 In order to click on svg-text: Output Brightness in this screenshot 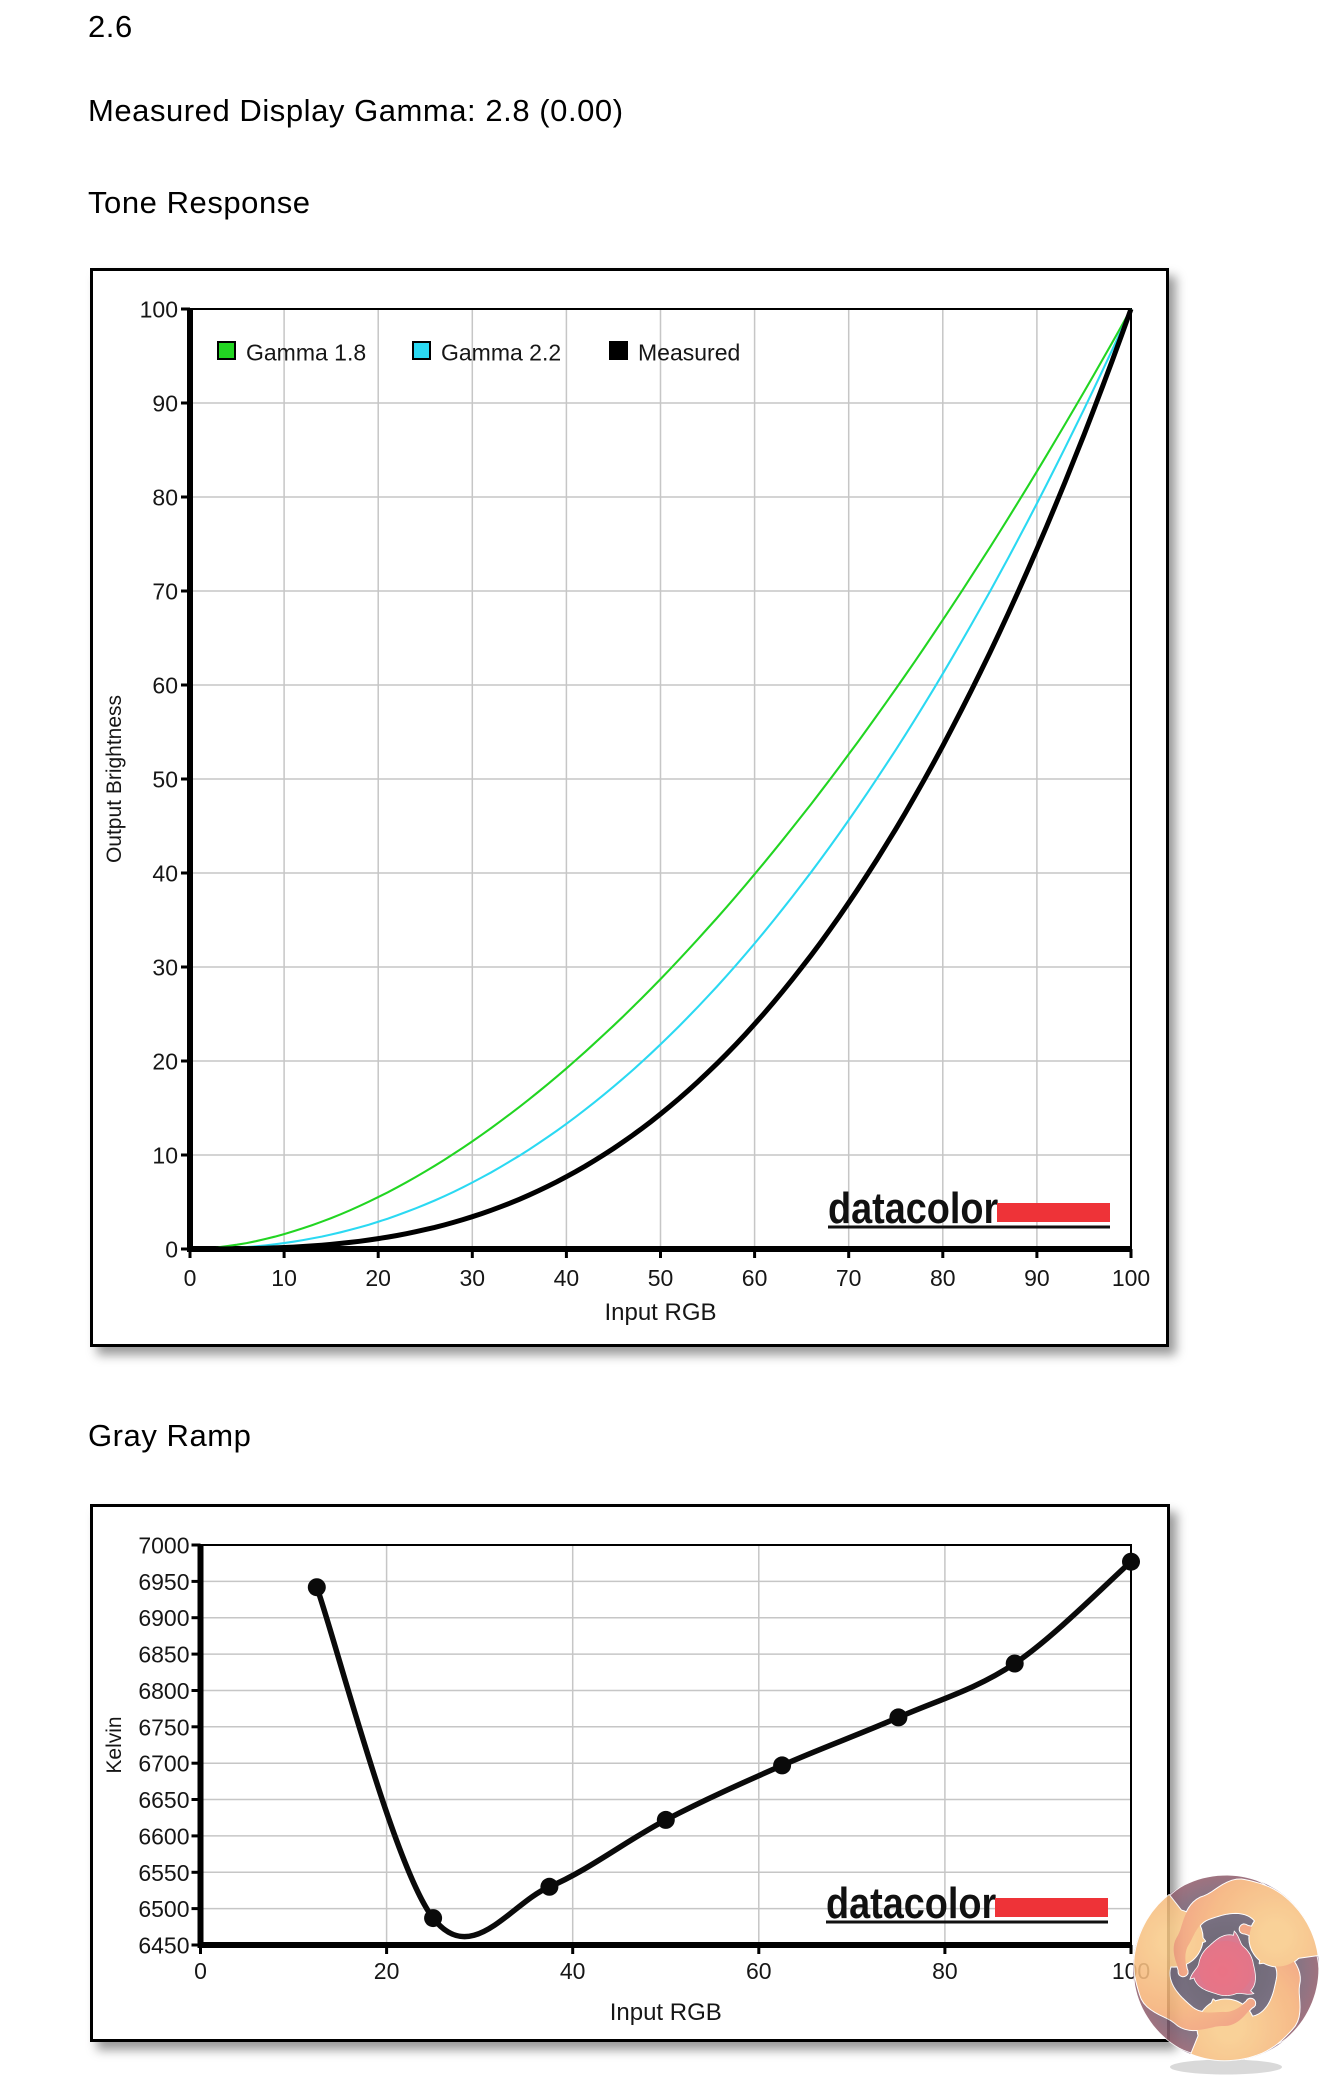, I will do `click(114, 779)`.